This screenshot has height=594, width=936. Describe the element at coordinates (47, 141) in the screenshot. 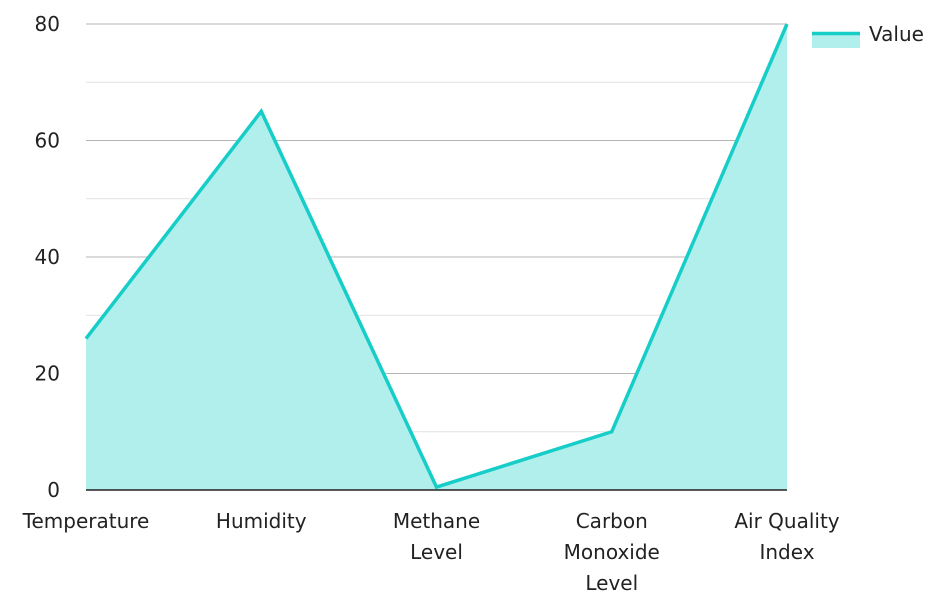

I see `y-tick-label: 60` at that location.